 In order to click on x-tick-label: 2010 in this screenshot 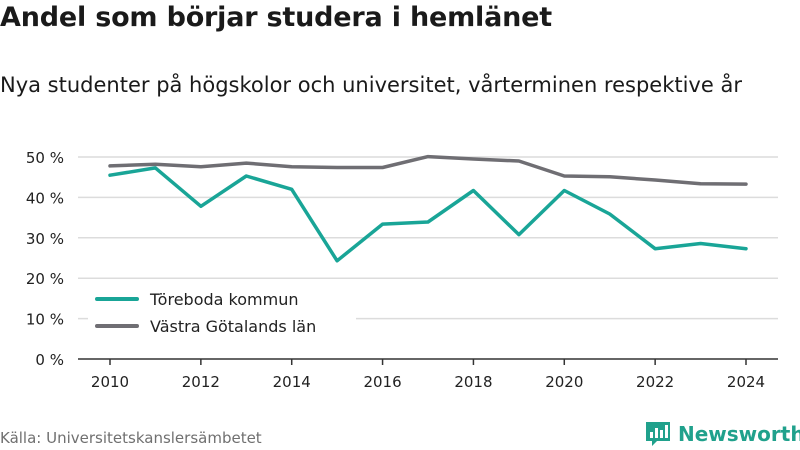, I will do `click(110, 382)`.